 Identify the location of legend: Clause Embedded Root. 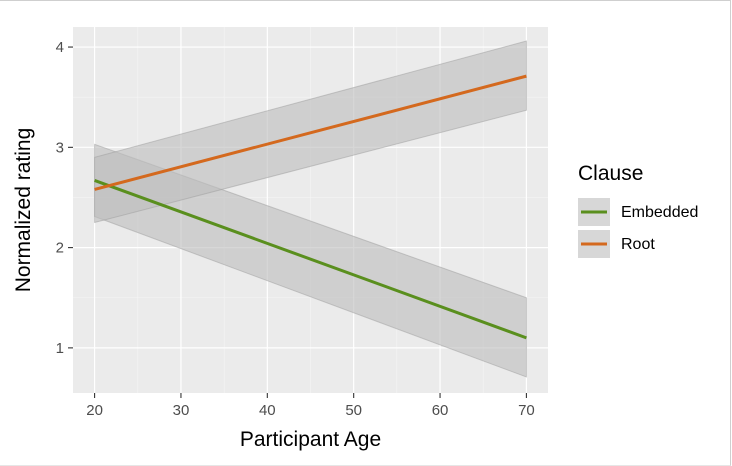
(638, 210).